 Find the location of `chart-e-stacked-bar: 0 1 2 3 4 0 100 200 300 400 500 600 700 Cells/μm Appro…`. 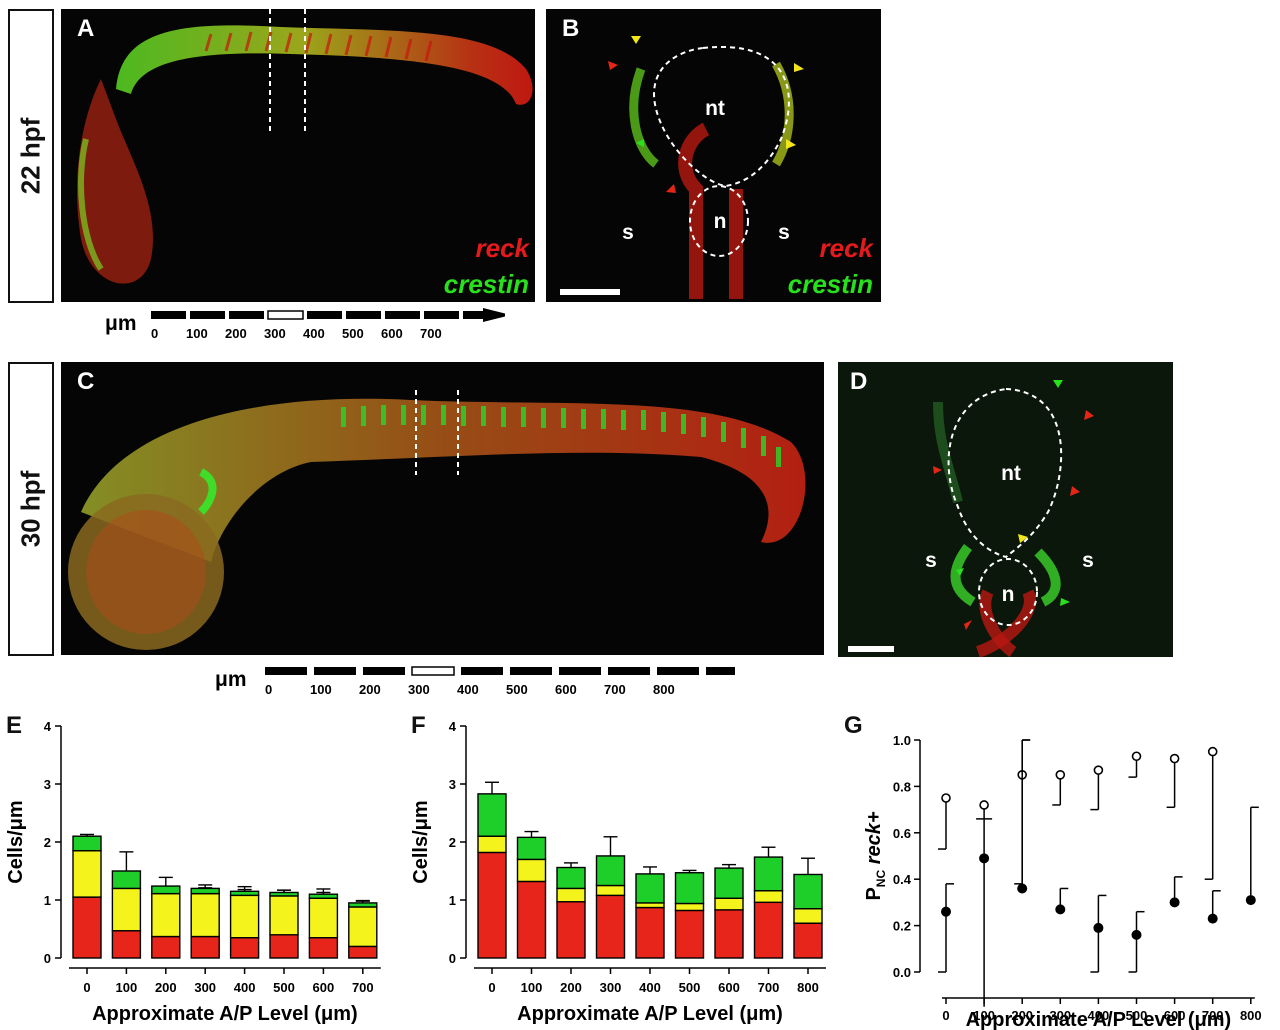

chart-e-stacked-bar: 0 1 2 3 4 0 100 200 300 400 500 600 700 Cells/μm Appro… is located at coordinates (193, 872).